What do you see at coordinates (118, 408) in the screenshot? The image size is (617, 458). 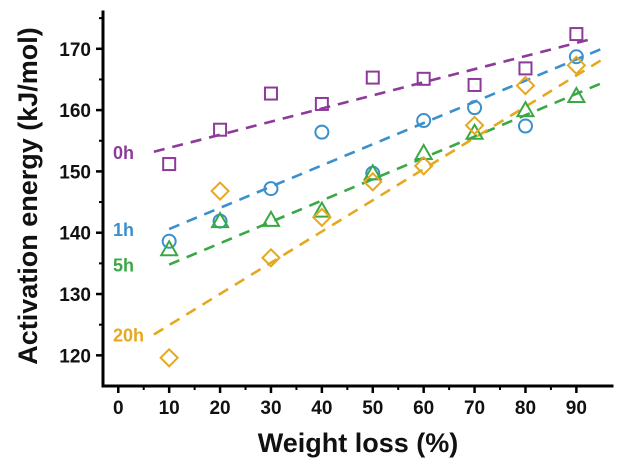 I see `x-tick-label: 0` at bounding box center [118, 408].